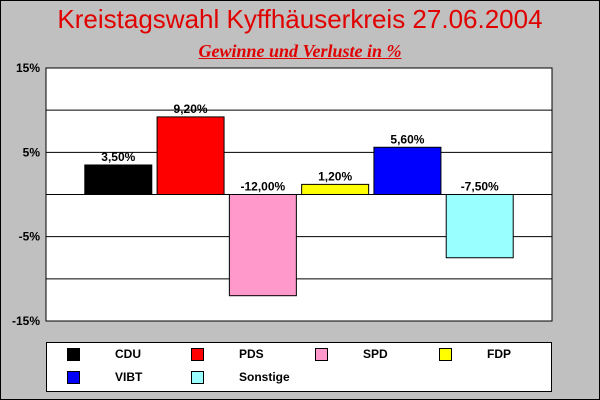 This screenshot has width=600, height=400. Describe the element at coordinates (264, 377) in the screenshot. I see `legend-label: Sonstige` at that location.